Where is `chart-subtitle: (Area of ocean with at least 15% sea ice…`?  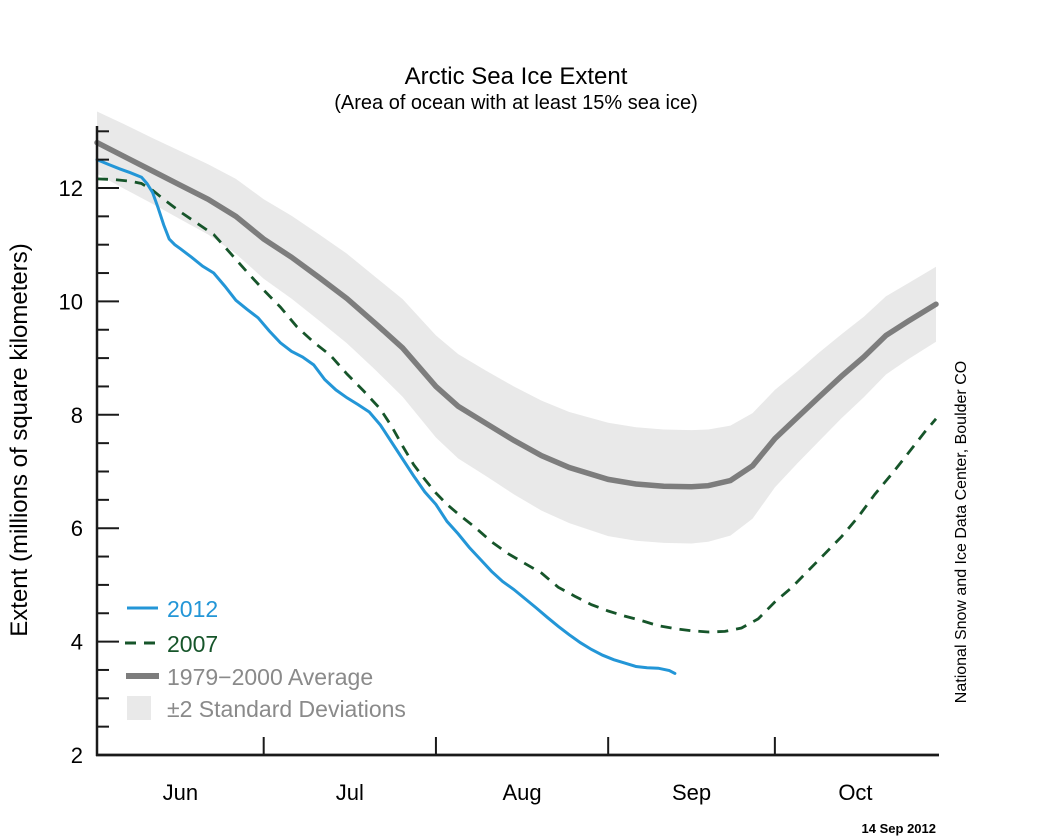
chart-subtitle: (Area of ocean with at least 15% sea ice… is located at coordinates (516, 103).